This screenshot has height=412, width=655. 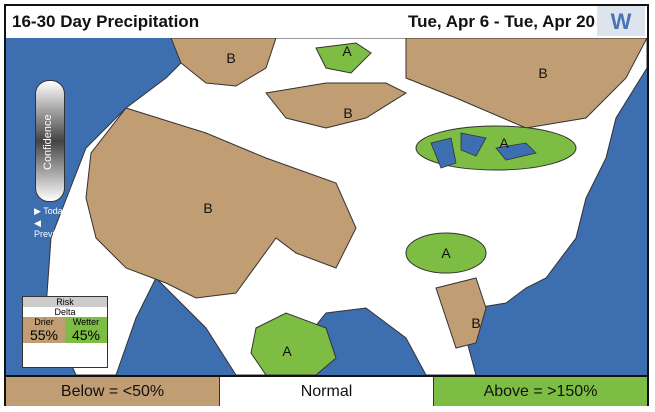 I want to click on wetter-percent: 45%, so click(x=86, y=335).